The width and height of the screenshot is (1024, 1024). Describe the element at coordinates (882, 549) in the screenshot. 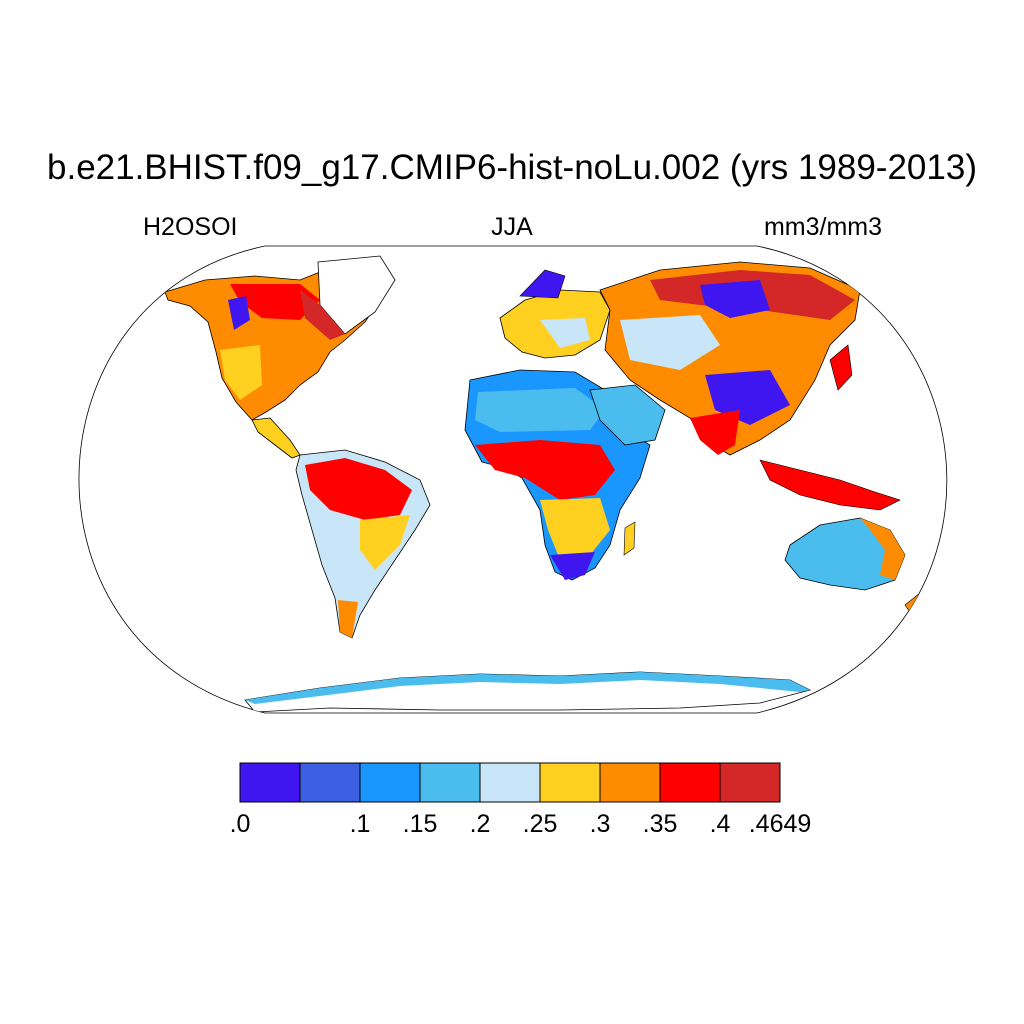

I see `australia-coast-wet` at that location.